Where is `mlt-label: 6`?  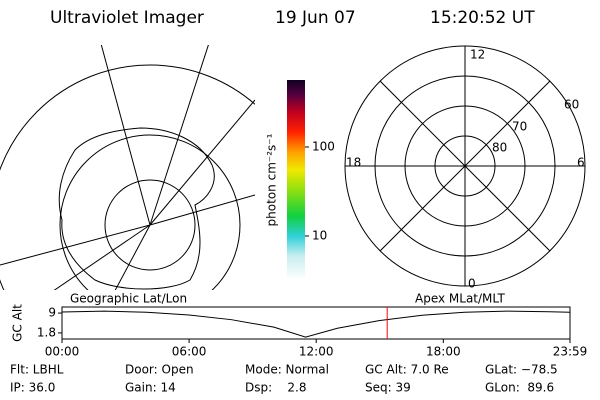 mlt-label: 6 is located at coordinates (581, 163).